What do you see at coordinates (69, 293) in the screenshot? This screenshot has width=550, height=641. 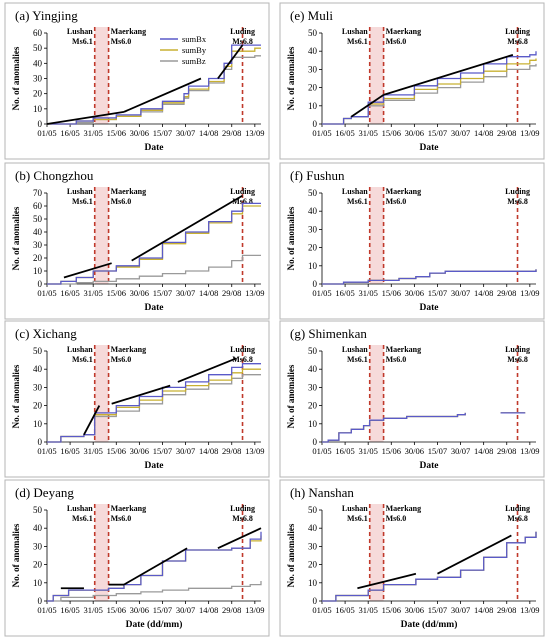 I see `x-tick-label: 16/05` at bounding box center [69, 293].